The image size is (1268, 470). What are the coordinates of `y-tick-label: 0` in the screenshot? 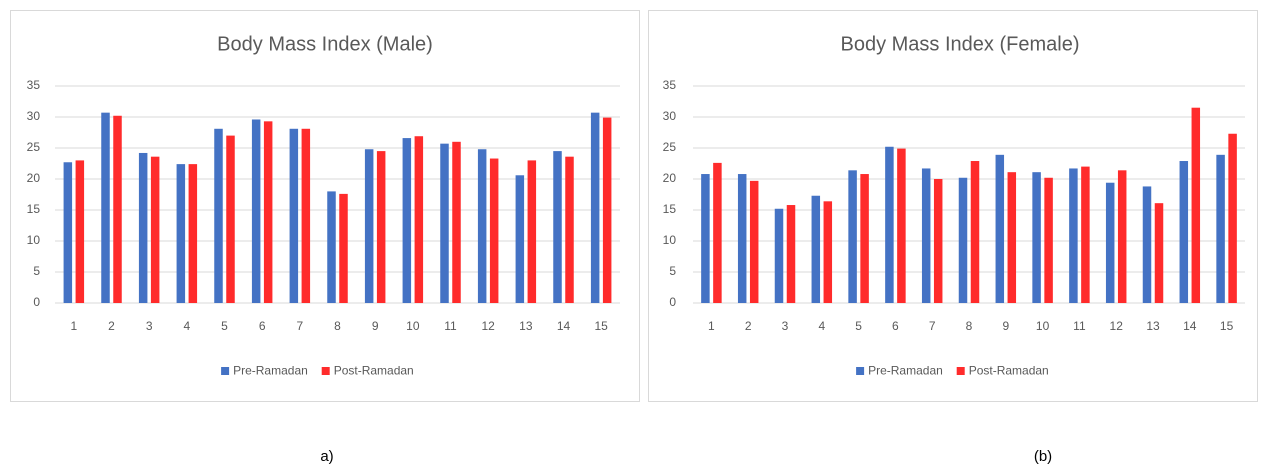 It's located at (672, 302).